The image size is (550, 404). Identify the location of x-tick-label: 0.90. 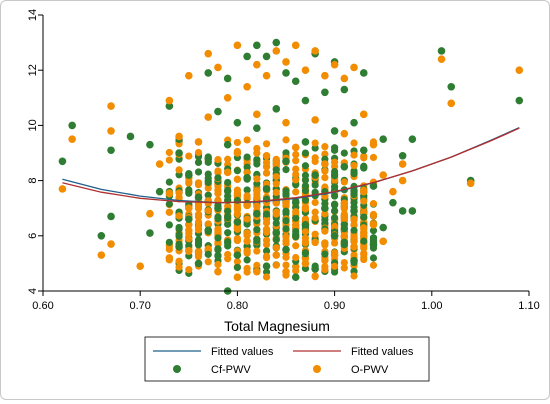
(334, 306).